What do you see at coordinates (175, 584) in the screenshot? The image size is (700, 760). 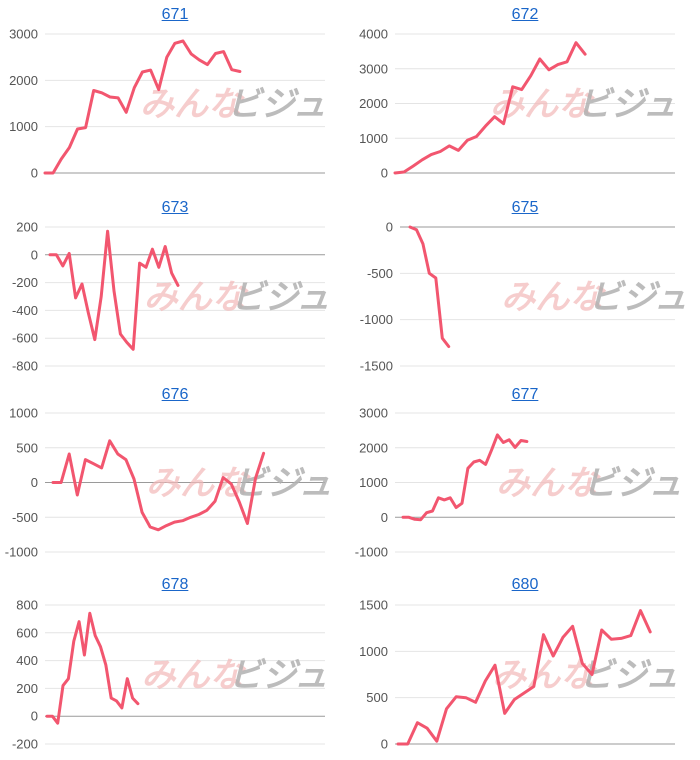 I see `chart-title-link: 678` at bounding box center [175, 584].